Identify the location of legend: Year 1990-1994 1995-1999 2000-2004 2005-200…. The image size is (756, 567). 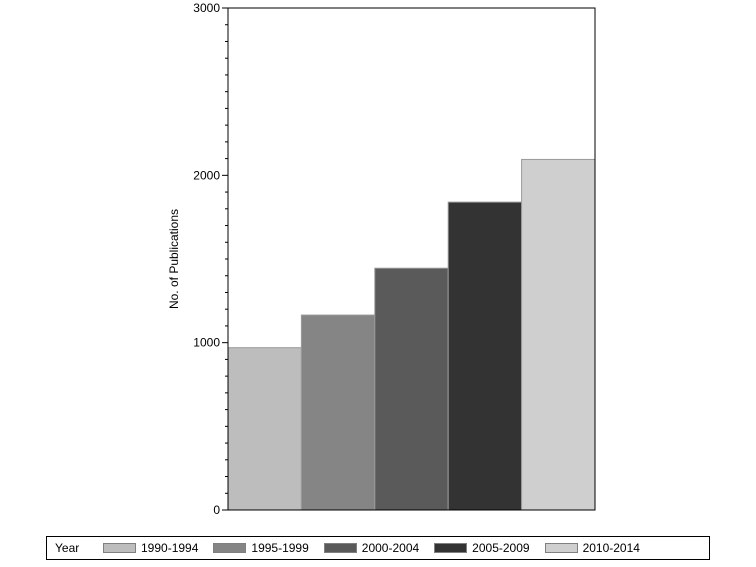
(378, 548).